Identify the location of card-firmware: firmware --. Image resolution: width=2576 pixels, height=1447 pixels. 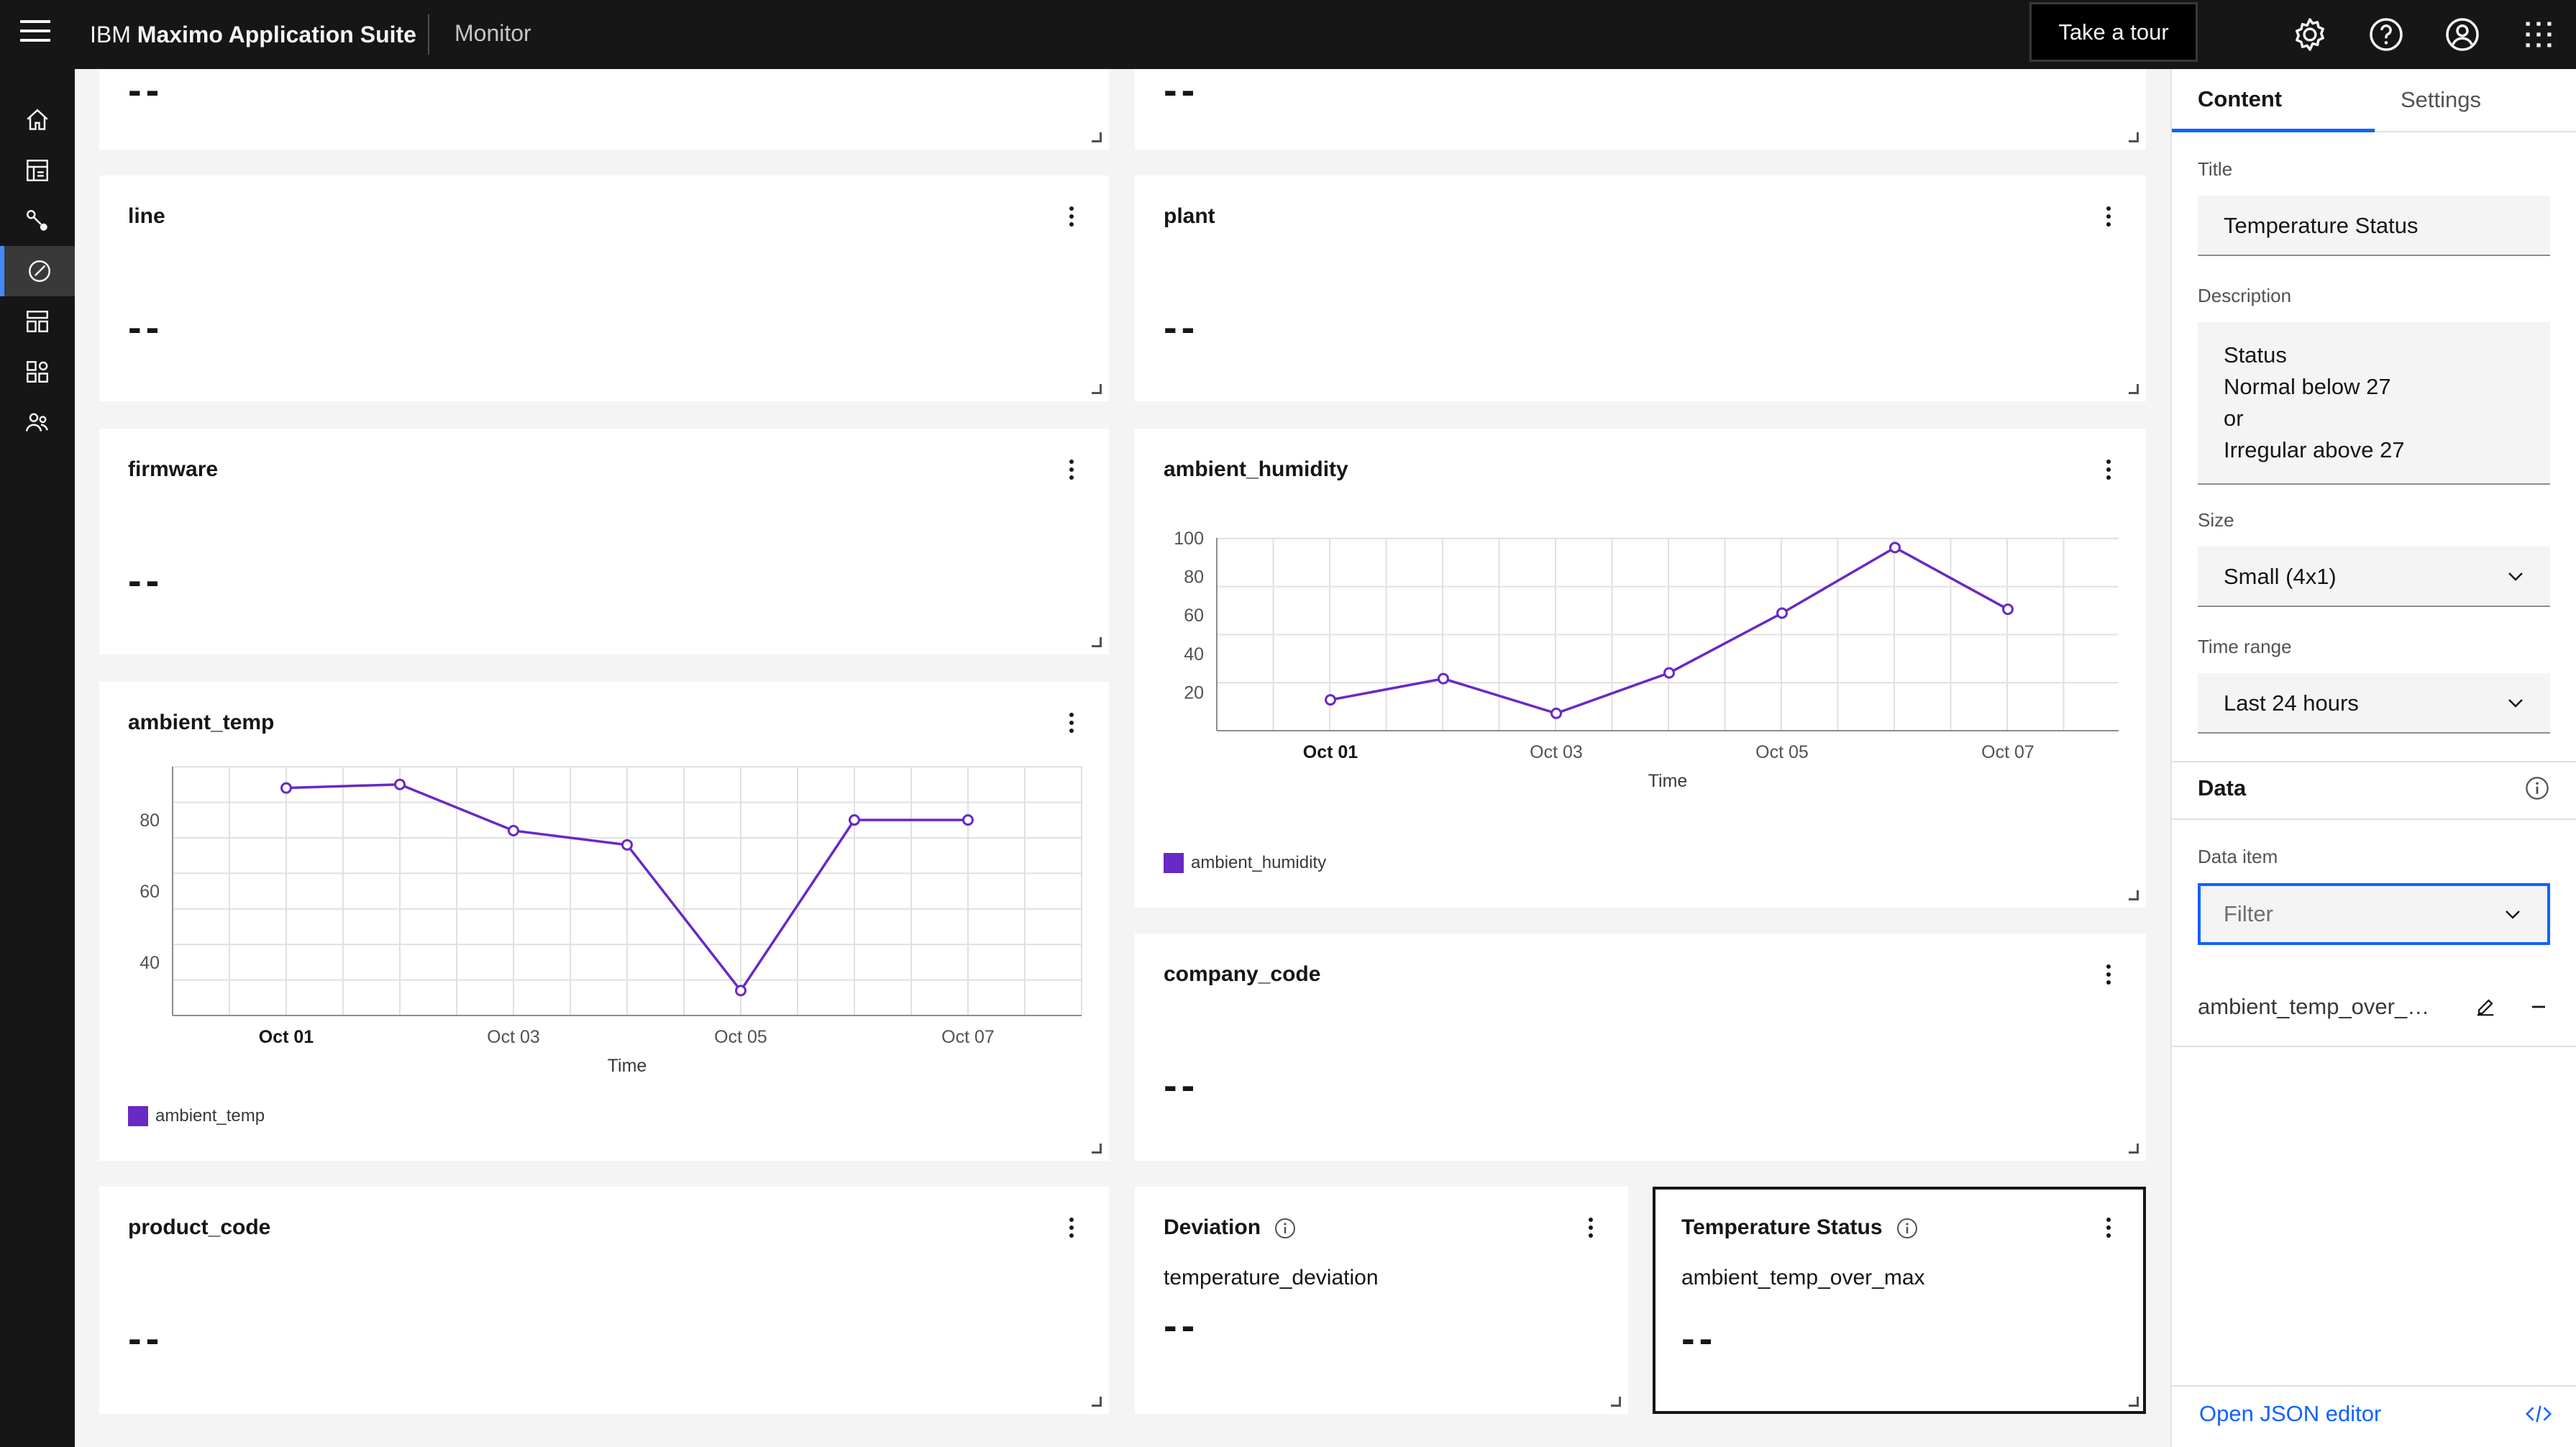
(604, 541).